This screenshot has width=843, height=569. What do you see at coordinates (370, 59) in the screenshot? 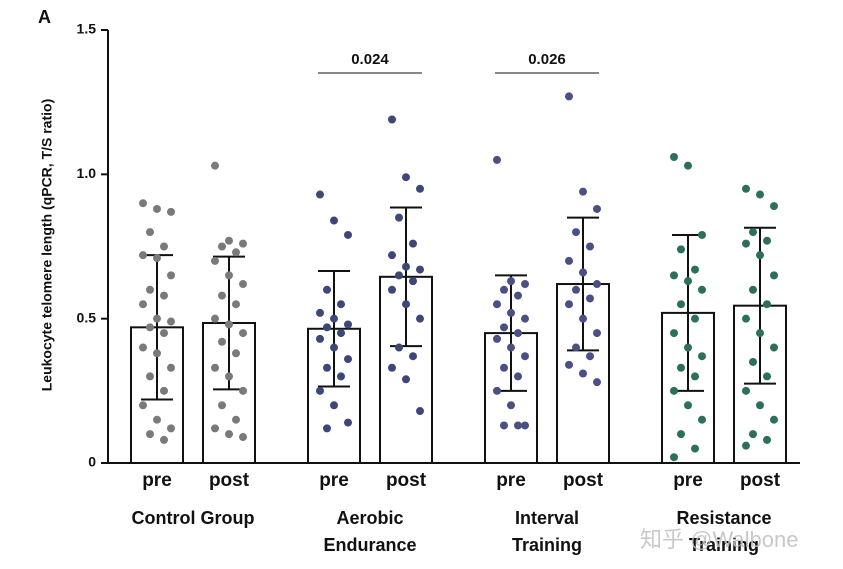
I see `comparison-label: 0.024` at bounding box center [370, 59].